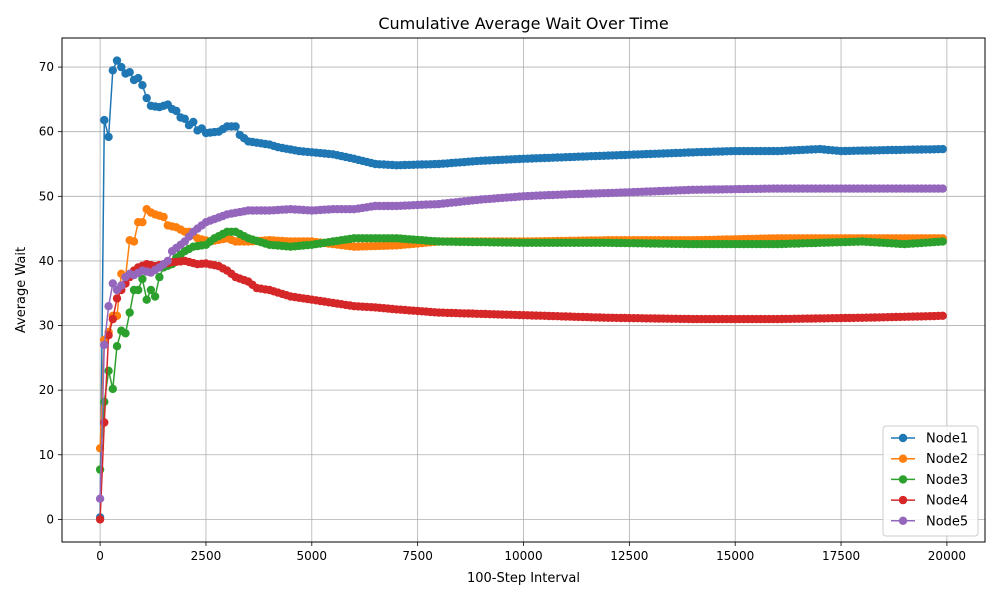 This screenshot has height=600, width=1000. Describe the element at coordinates (21, 290) in the screenshot. I see `y-axis-label: Average Wait` at that location.